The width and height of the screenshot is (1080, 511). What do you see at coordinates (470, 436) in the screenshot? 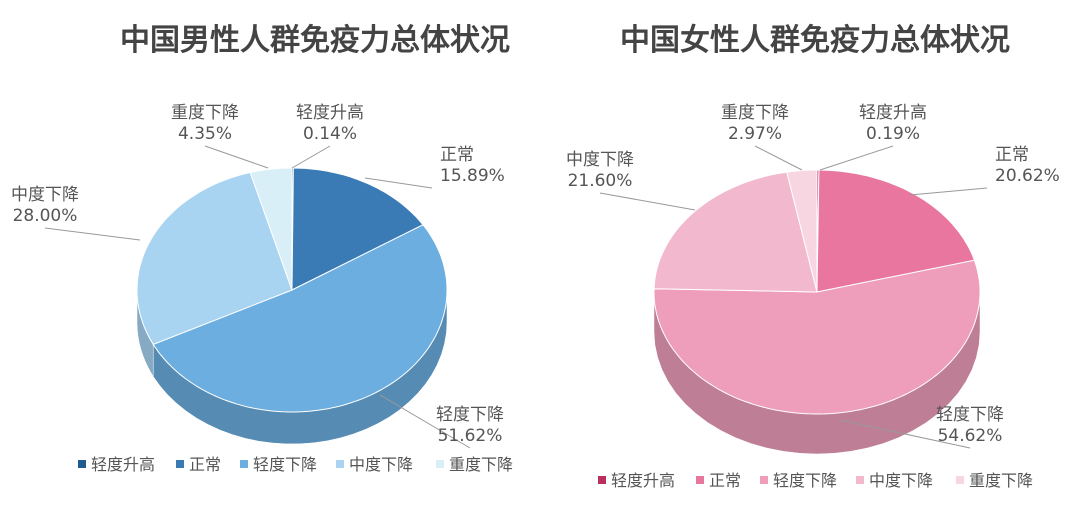
I see `slice-value-label: 51.62%` at bounding box center [470, 436].